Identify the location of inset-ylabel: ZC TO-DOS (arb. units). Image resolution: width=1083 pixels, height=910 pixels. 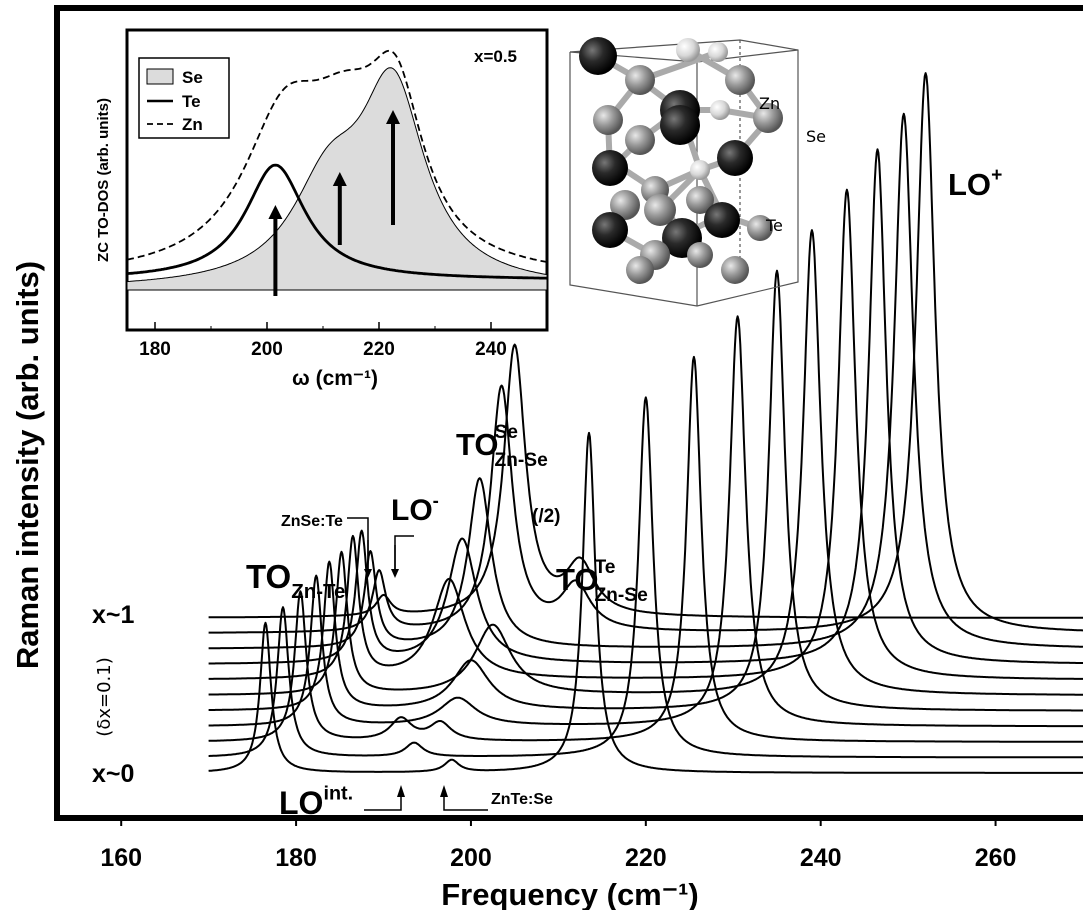
(103, 180).